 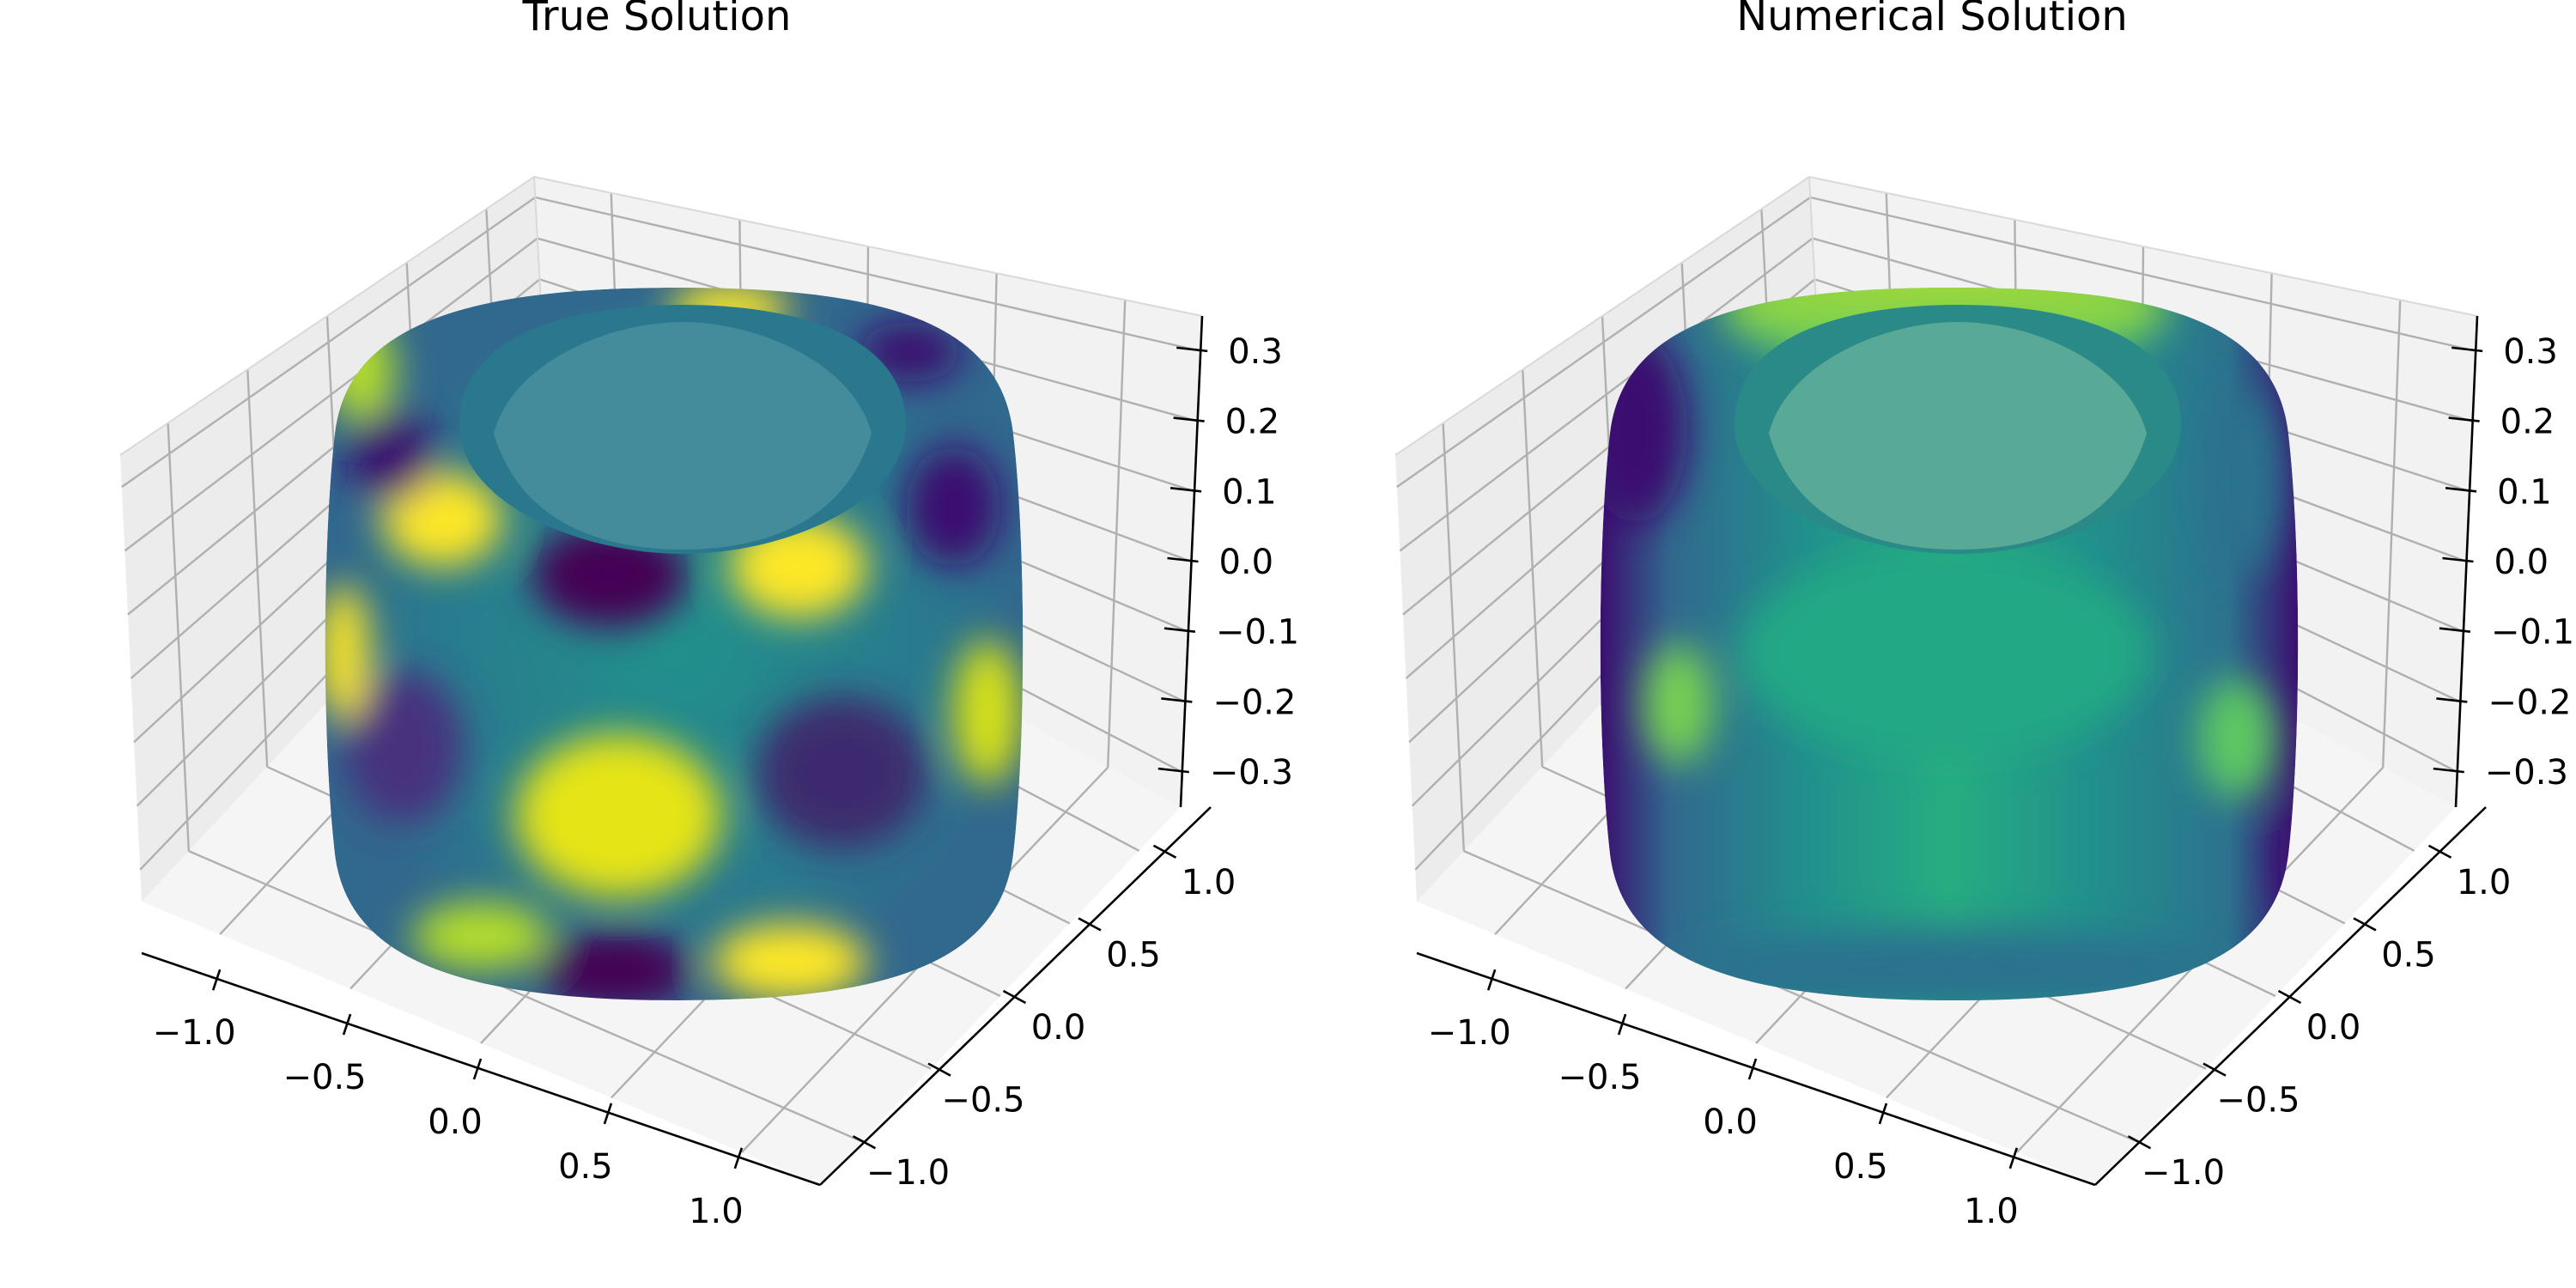 What do you see at coordinates (1932, 20) in the screenshot?
I see `numerical-solution-title: Numerical Solution` at bounding box center [1932, 20].